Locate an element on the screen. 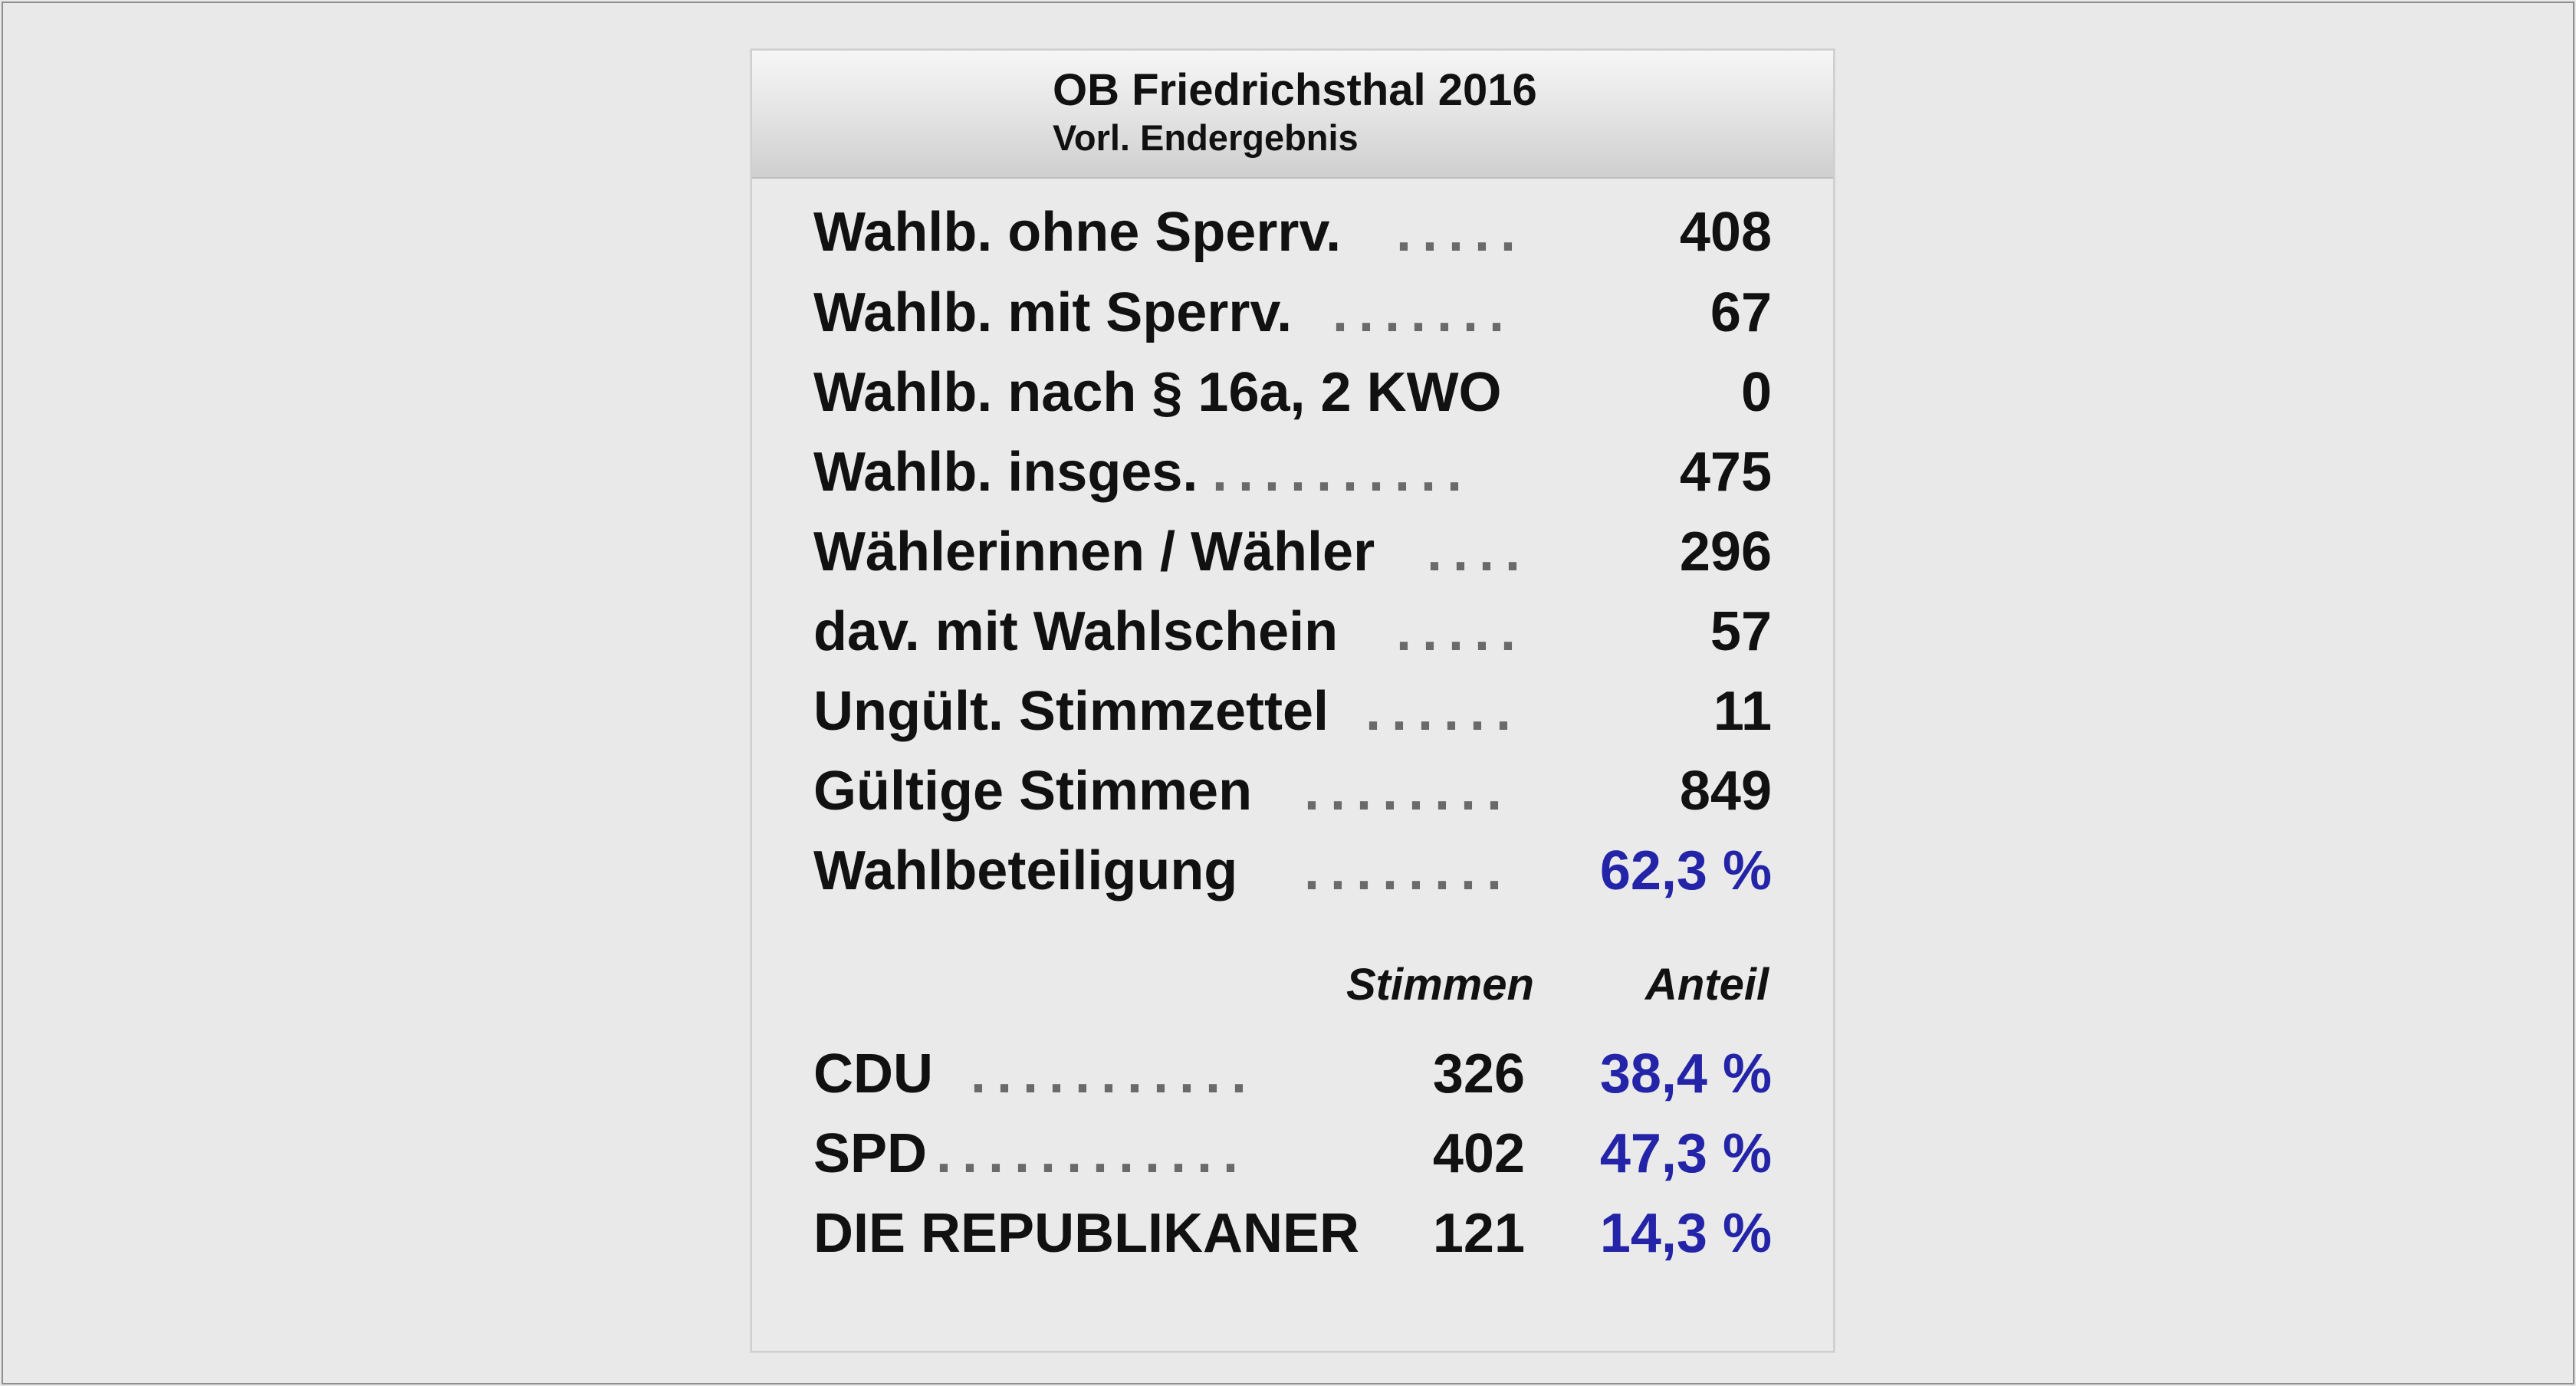 This screenshot has height=1386, width=2576. party-row: DIE REPUBLIKANER 121 14,3 % is located at coordinates (1292, 1233).